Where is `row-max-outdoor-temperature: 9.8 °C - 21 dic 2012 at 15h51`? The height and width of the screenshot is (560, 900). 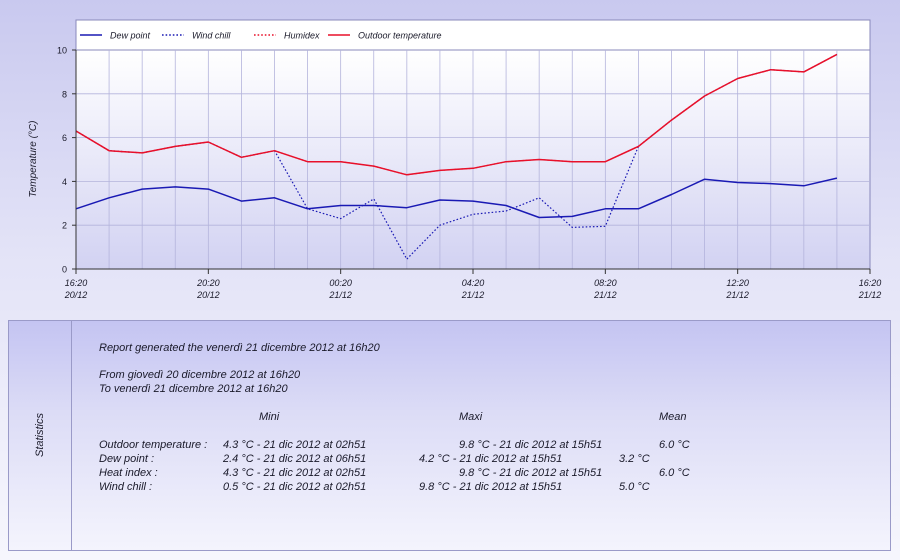 row-max-outdoor-temperature: 9.8 °C - 21 dic 2012 at 15h51 is located at coordinates (531, 445).